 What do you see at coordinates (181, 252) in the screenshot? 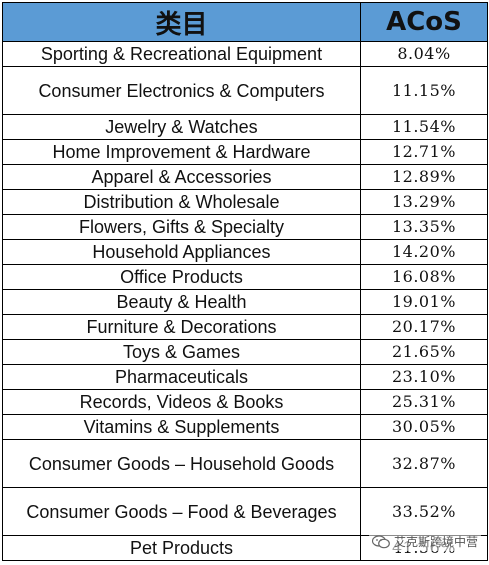
I see `category-cell: Household Appliances` at bounding box center [181, 252].